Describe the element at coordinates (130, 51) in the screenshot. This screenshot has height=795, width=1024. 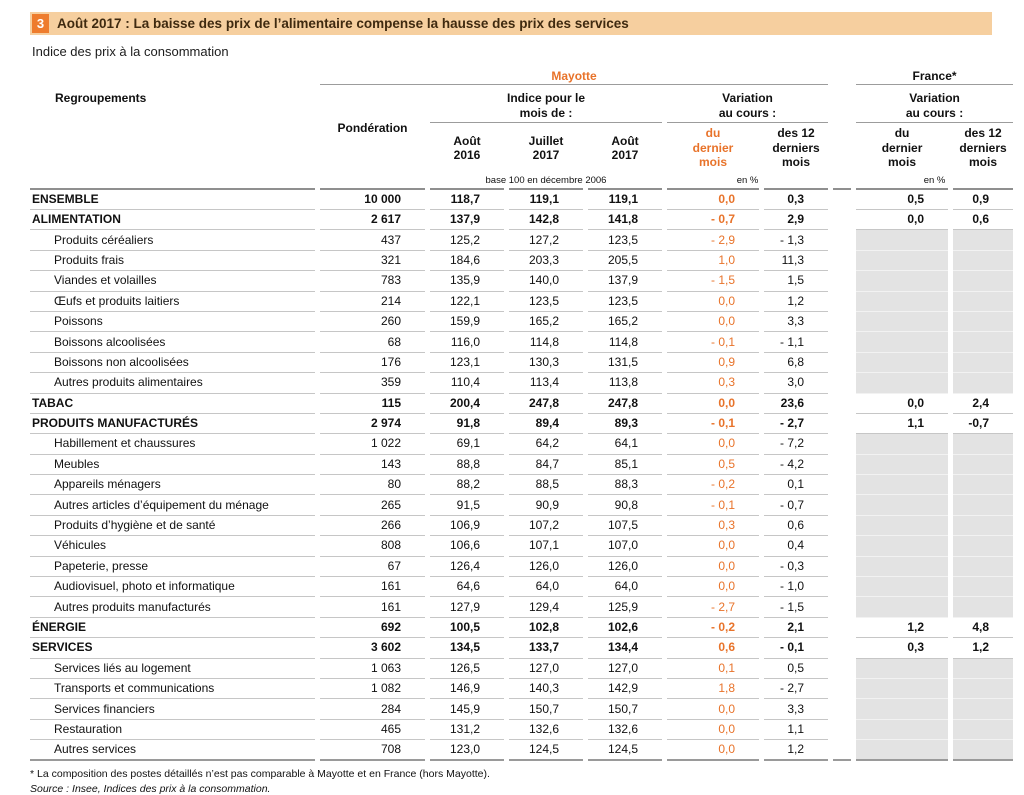
I see `table-subtitle: Indice des prix à la consommation` at that location.